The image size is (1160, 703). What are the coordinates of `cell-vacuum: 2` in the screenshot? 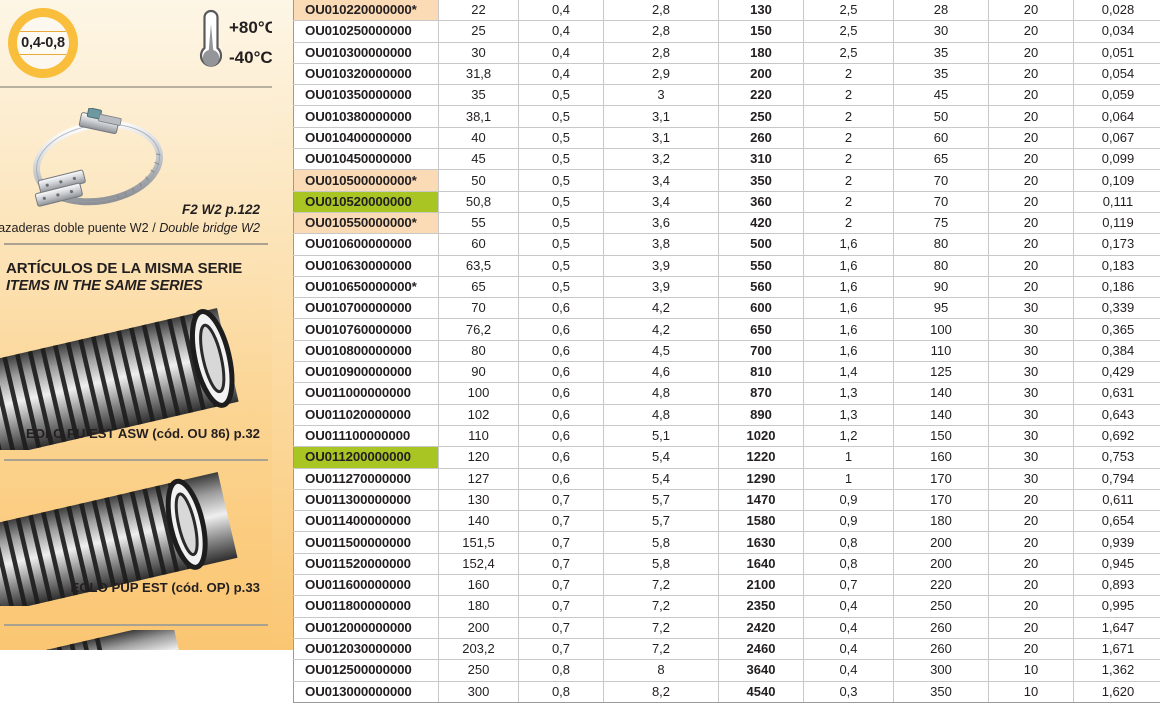 It's located at (849, 73).